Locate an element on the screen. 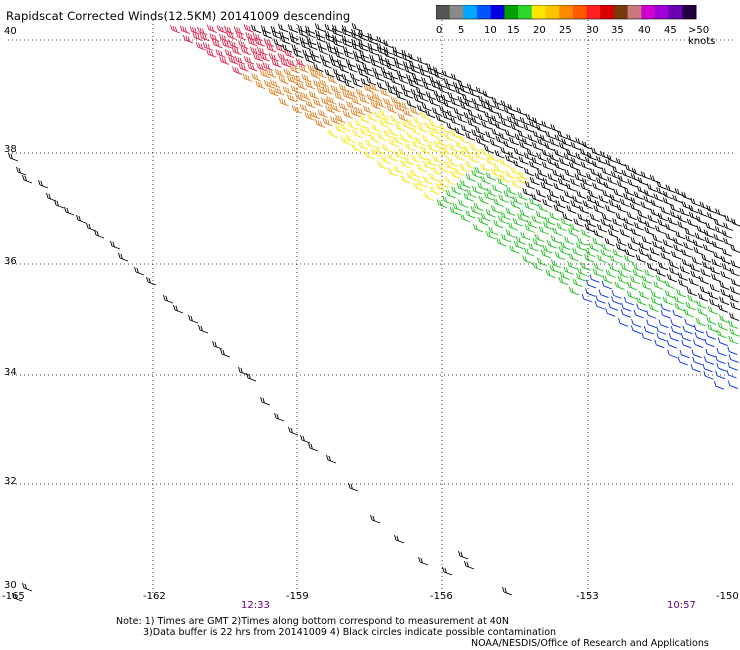 Image resolution: width=740 pixels, height=650 pixels. colorbar-label-0: 0 is located at coordinates (439, 30).